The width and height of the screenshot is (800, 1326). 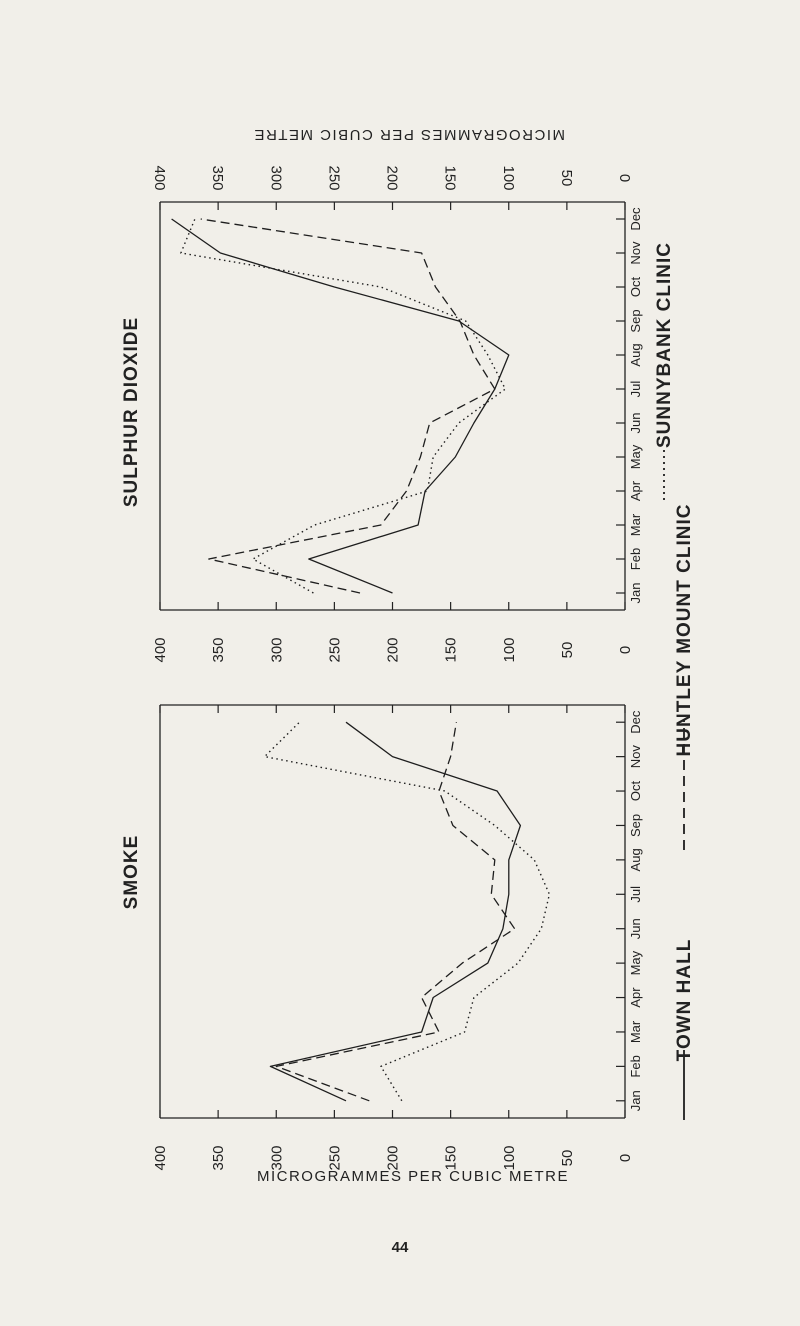 I want to click on so2-series-group, so click(x=340, y=406).